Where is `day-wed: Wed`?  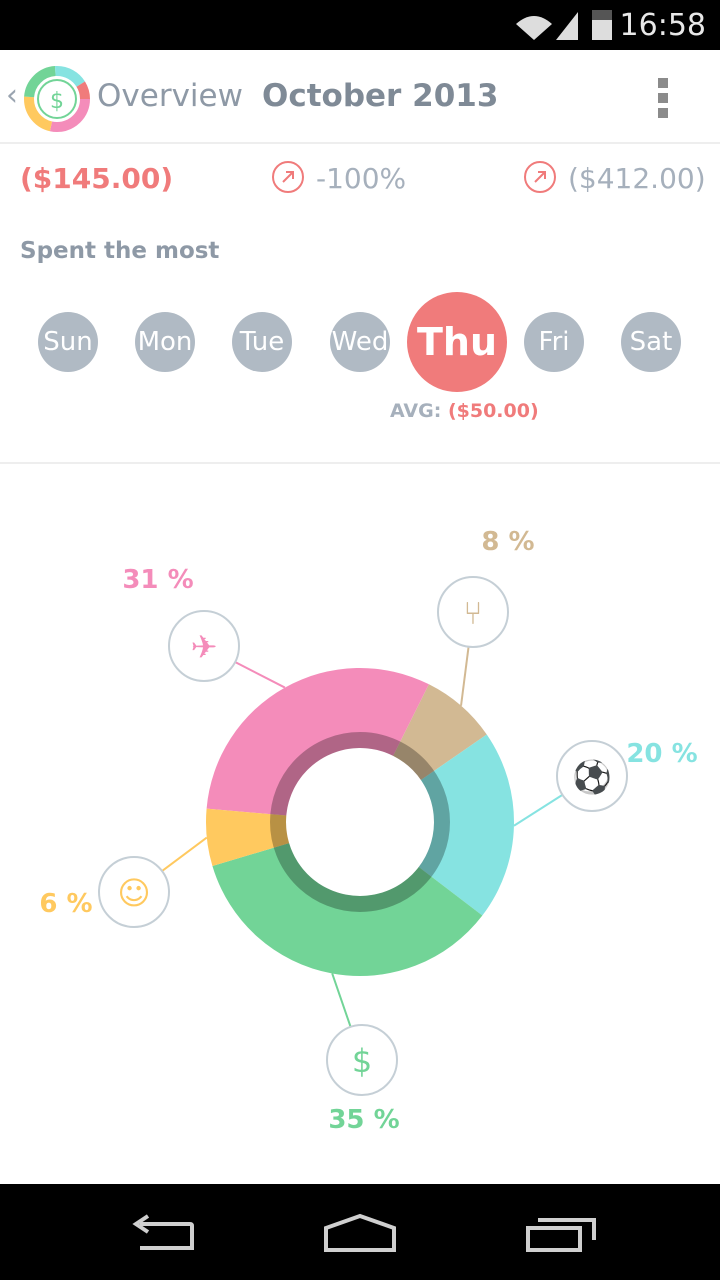 day-wed: Wed is located at coordinates (360, 342).